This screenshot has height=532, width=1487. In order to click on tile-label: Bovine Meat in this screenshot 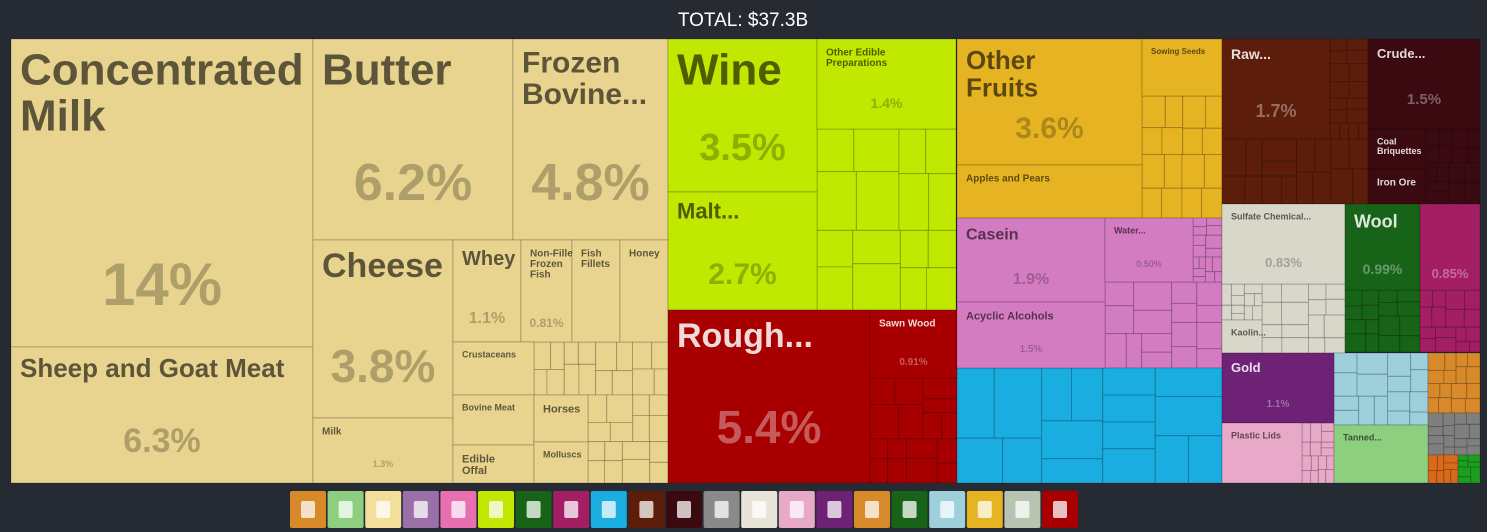, I will do `click(488, 408)`.